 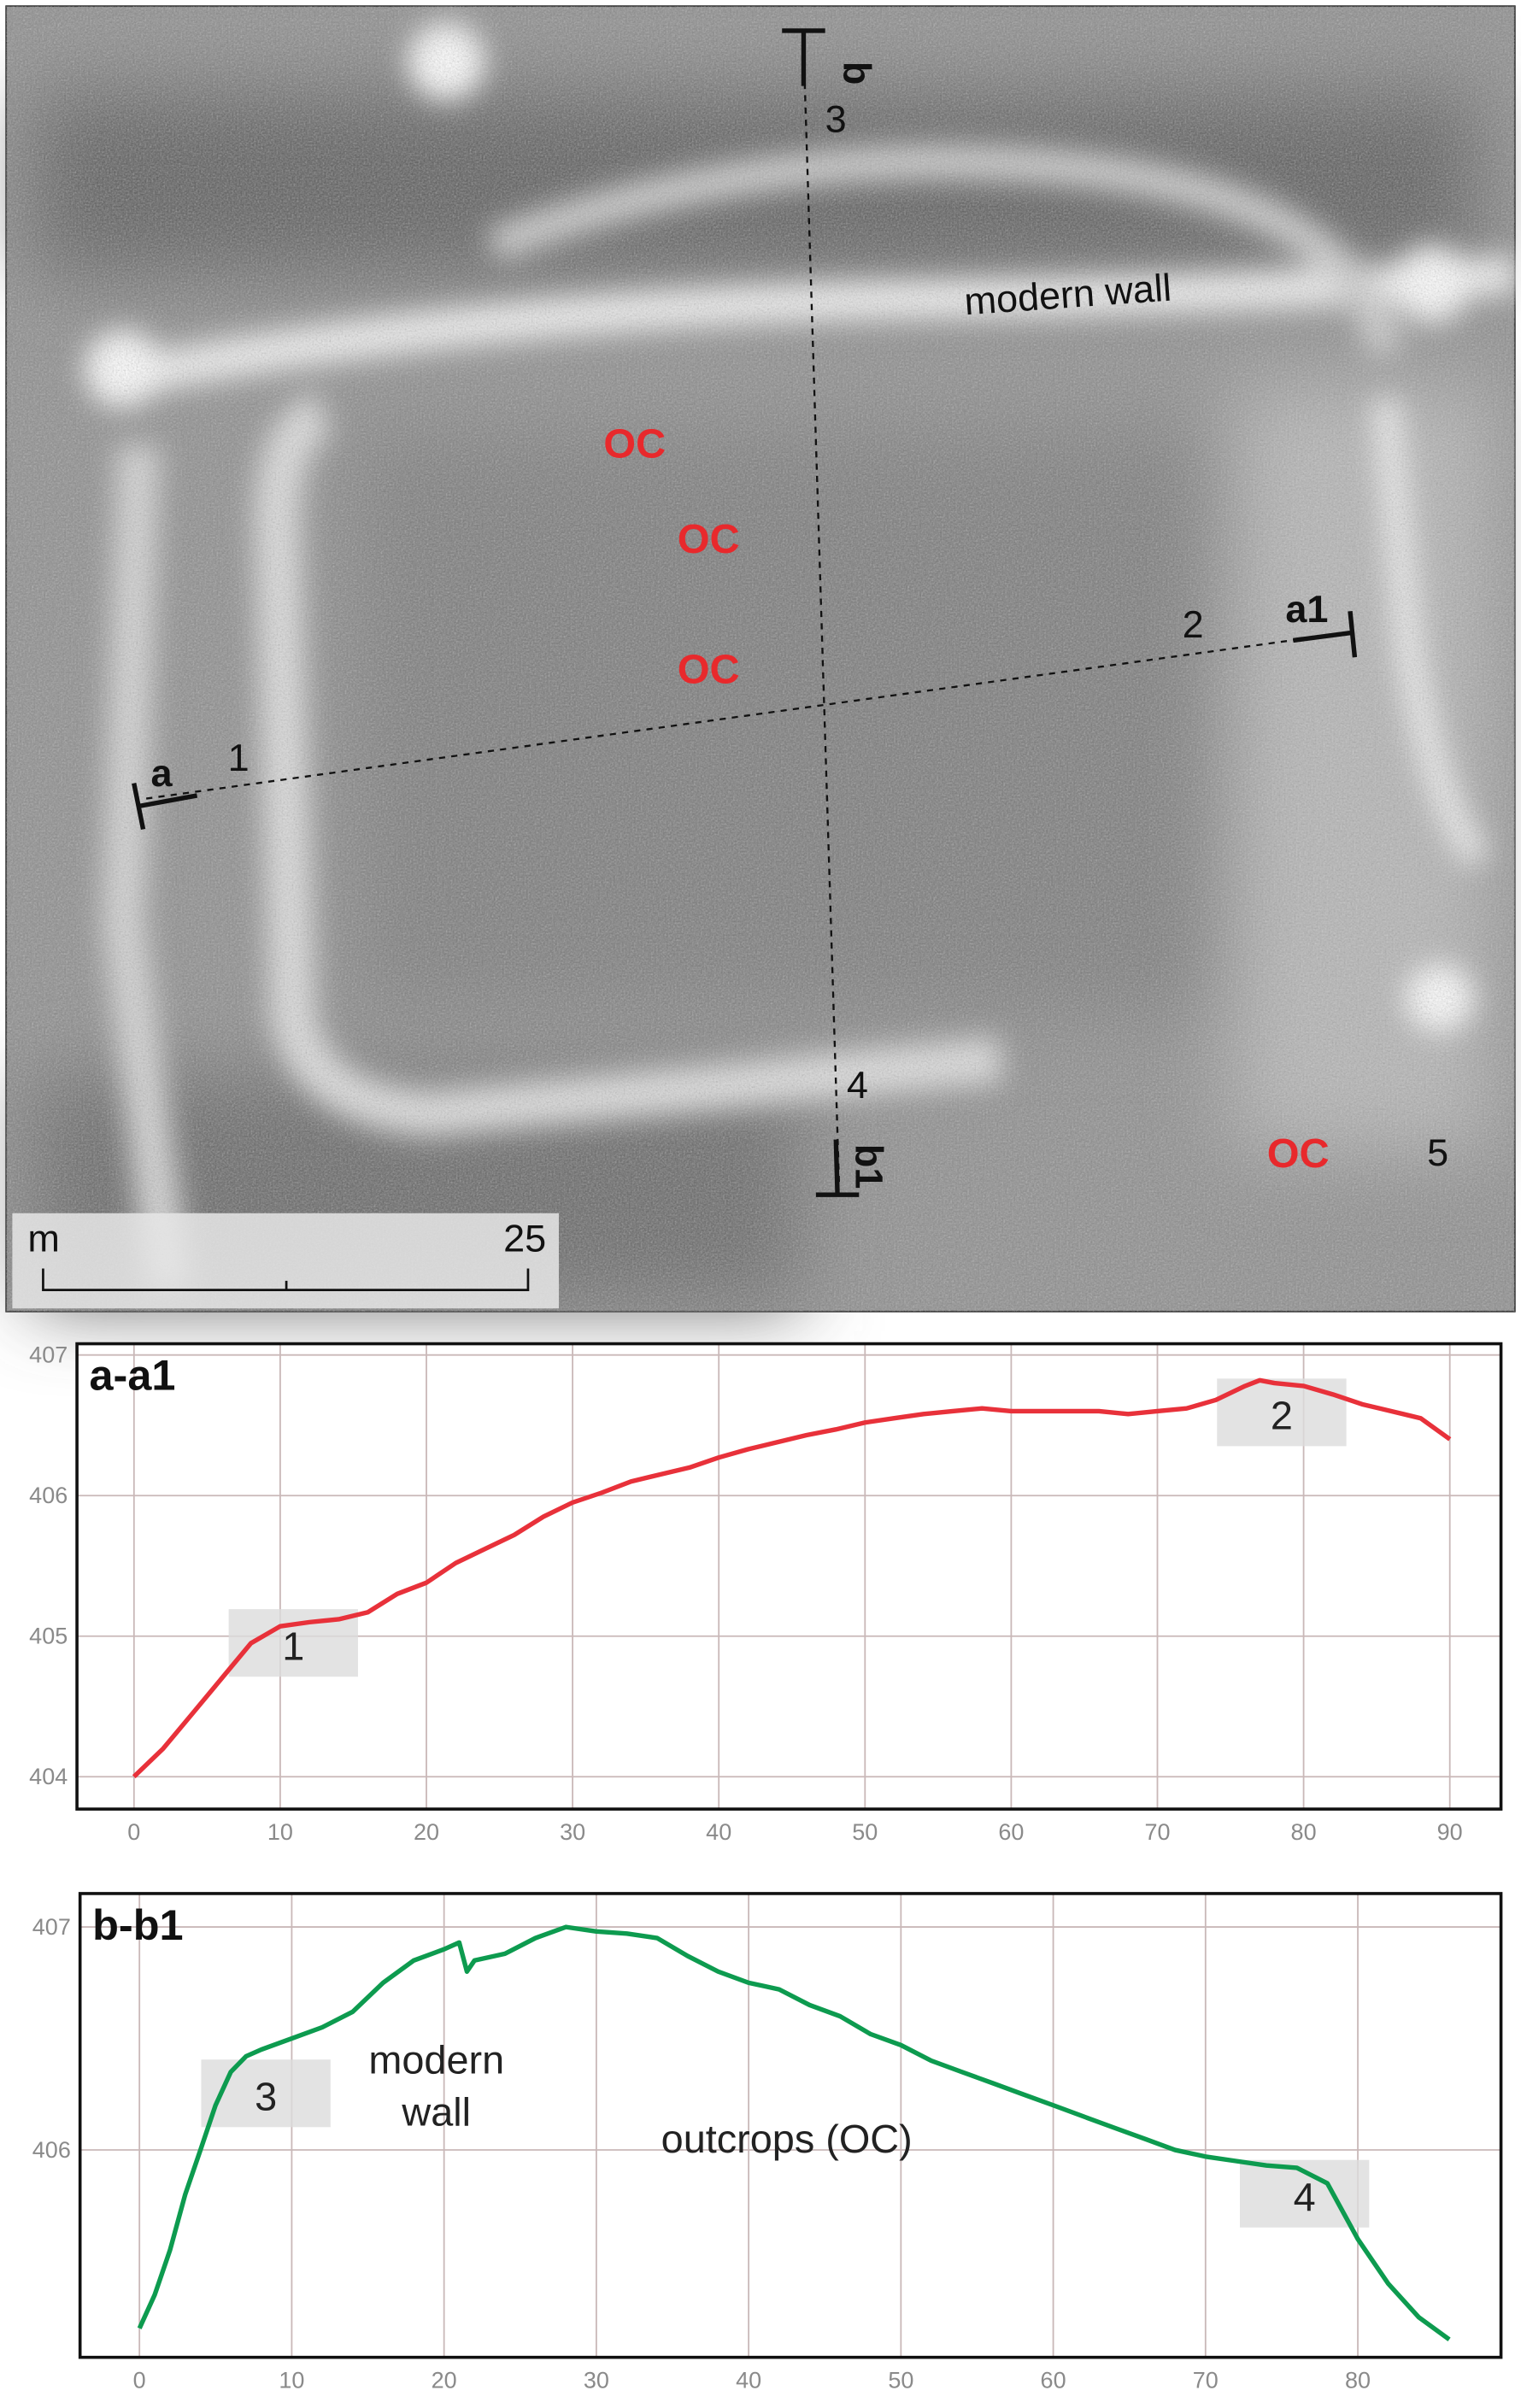 I want to click on profile-point: 5, so click(x=1437, y=1152).